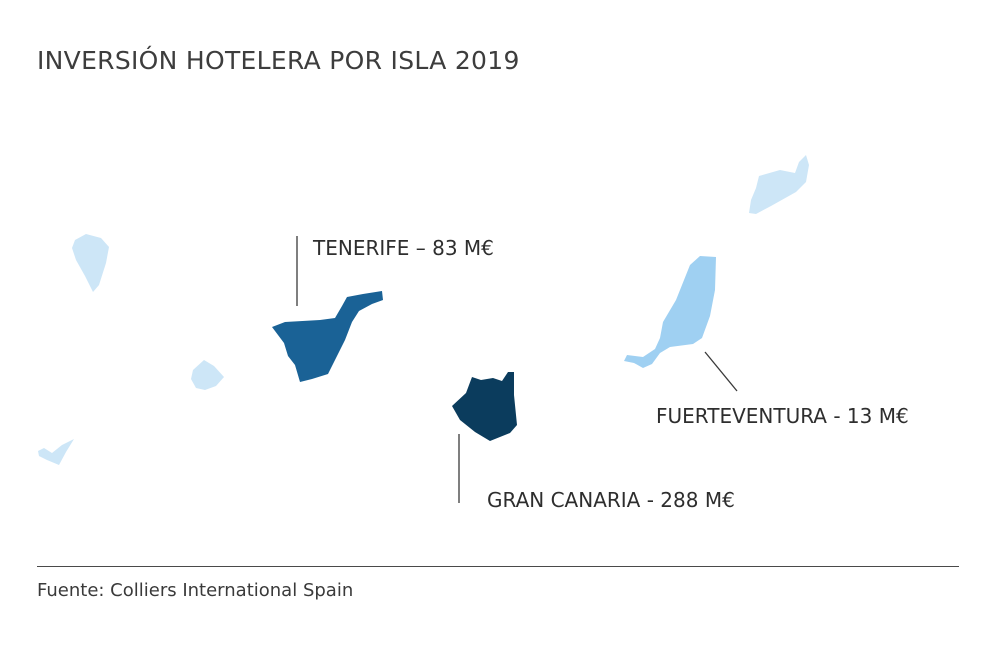 Image resolution: width=1000 pixels, height=654 pixels. Describe the element at coordinates (782, 416) in the screenshot. I see `fuerteventura-label: FUERTEVENTURA - 13 M€` at that location.